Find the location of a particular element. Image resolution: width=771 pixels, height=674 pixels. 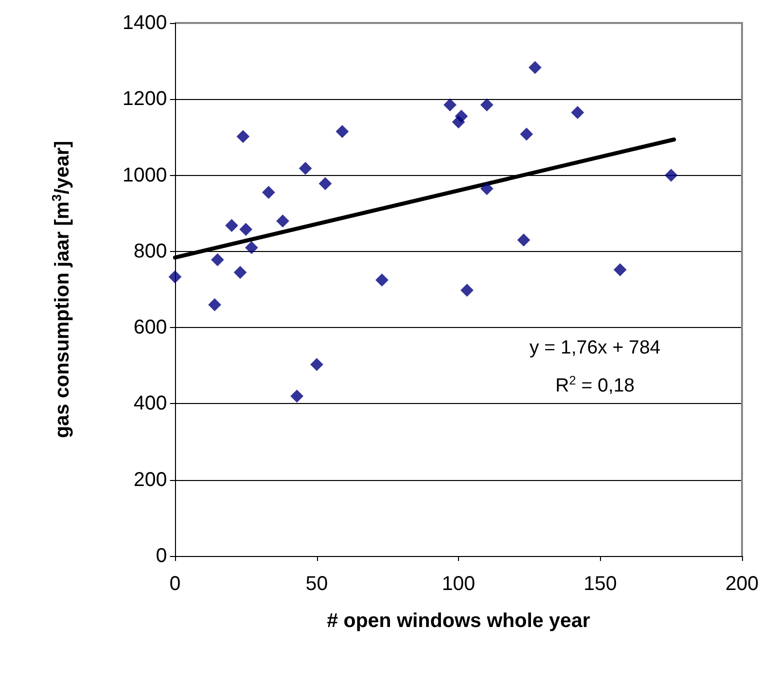

annotation: y = 1,76x + 784 is located at coordinates (595, 348).